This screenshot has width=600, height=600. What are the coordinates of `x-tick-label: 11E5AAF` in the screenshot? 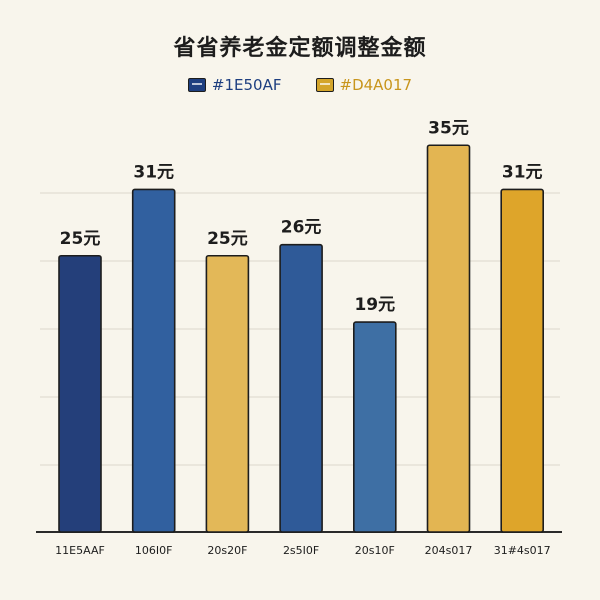 It's located at (80, 550).